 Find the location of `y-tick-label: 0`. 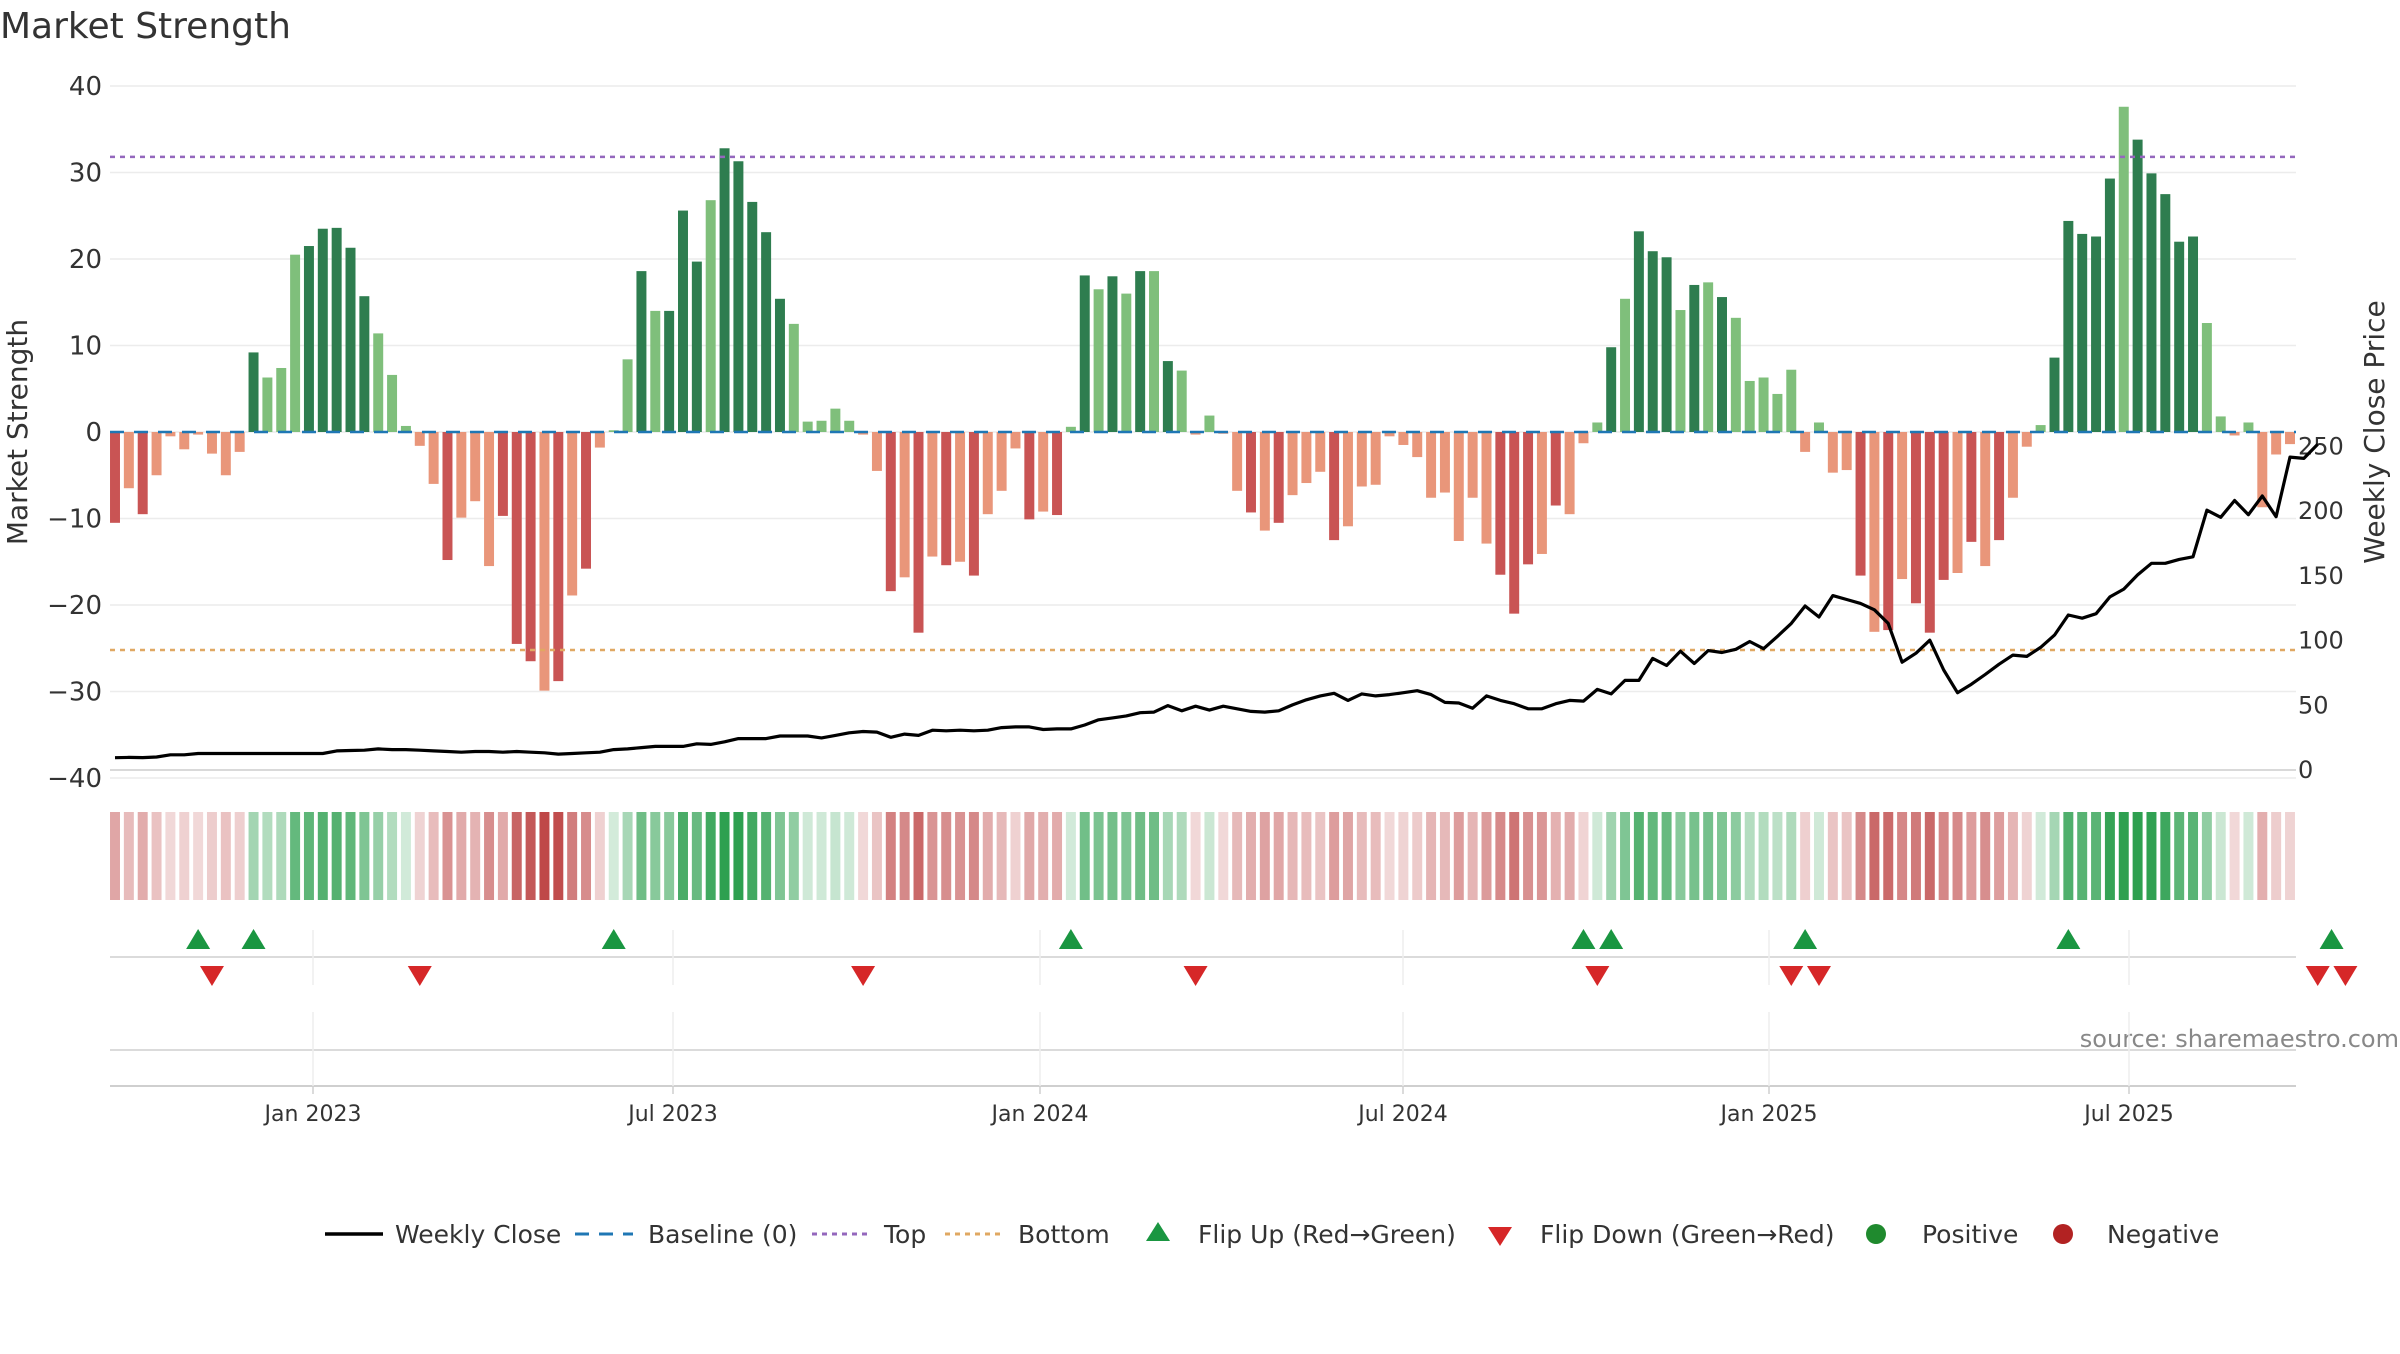

y-tick-label: 0 is located at coordinates (93, 433).